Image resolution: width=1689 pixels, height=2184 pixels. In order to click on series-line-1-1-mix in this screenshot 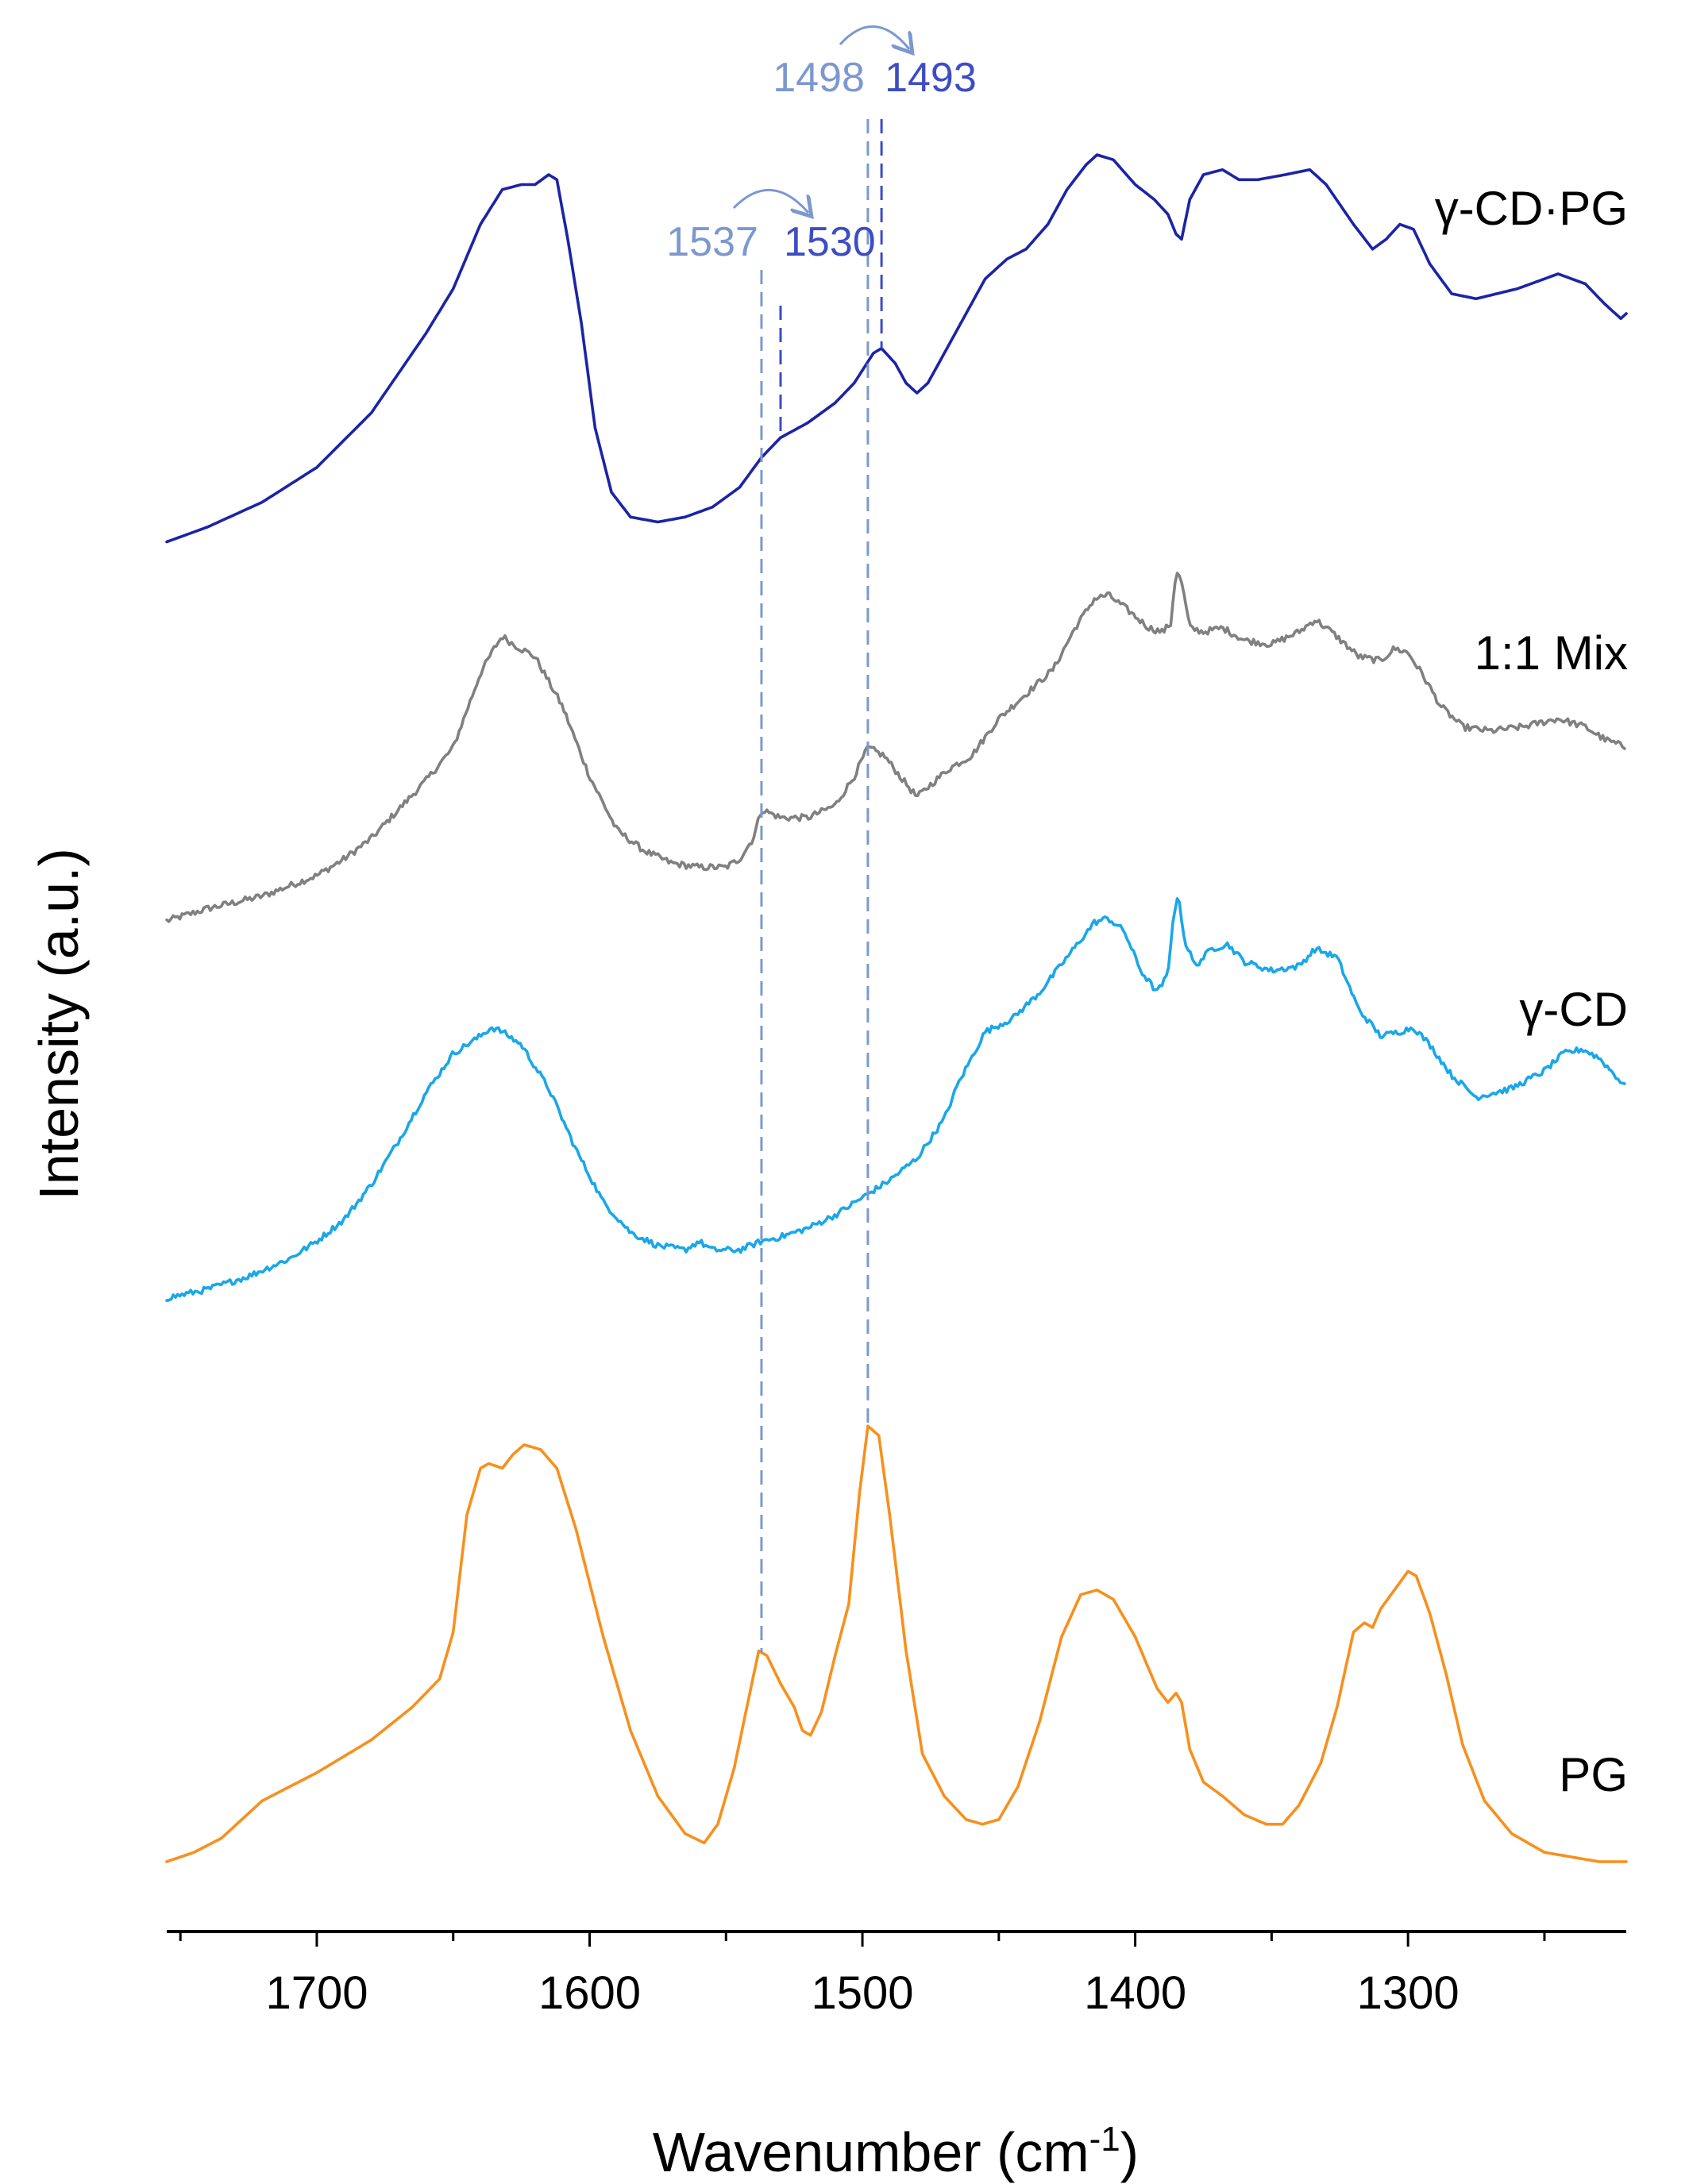, I will do `click(895, 747)`.